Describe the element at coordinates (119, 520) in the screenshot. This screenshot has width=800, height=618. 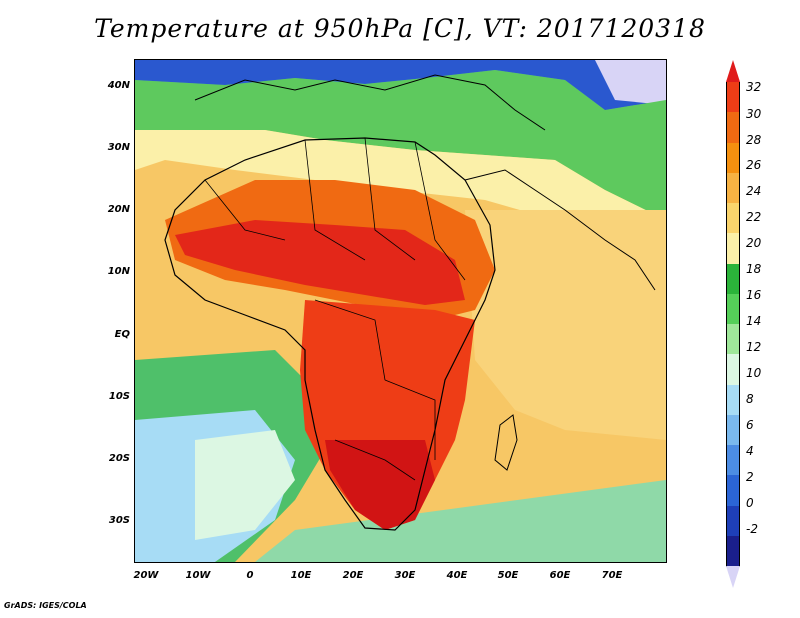
I see `y-tick-label: 30S` at that location.